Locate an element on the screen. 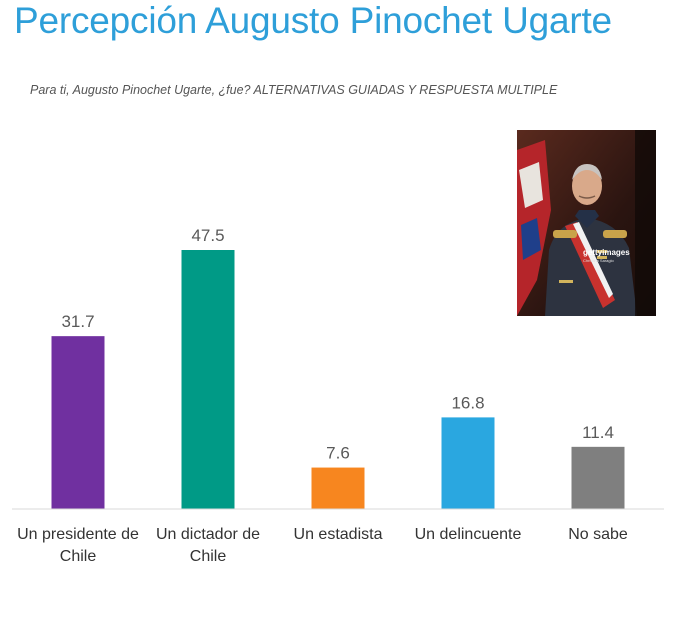  data-label-4: 11.4 is located at coordinates (598, 432).